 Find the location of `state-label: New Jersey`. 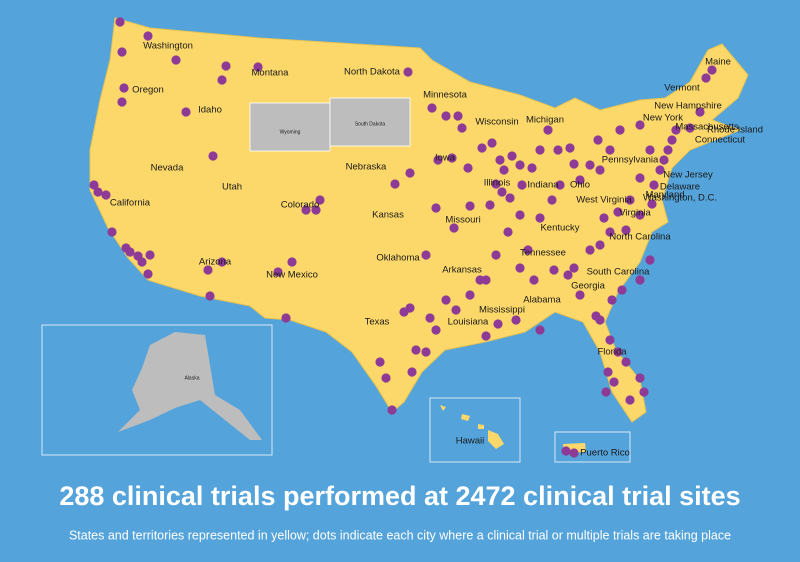

state-label: New Jersey is located at coordinates (688, 175).